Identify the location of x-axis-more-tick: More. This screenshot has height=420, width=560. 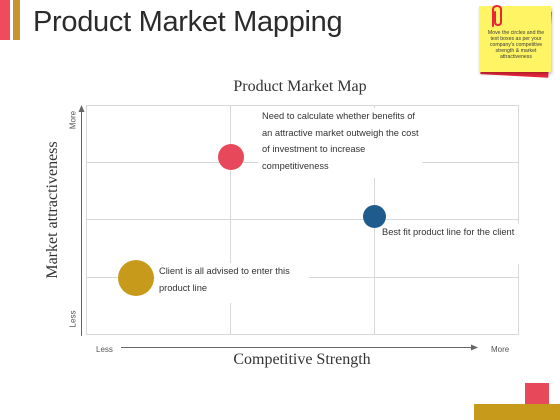
(500, 349).